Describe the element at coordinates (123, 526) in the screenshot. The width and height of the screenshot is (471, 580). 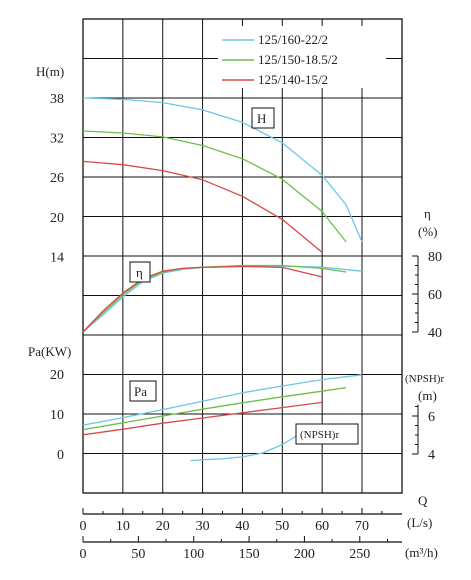
I see `flow-tick-label-ls: 10` at that location.